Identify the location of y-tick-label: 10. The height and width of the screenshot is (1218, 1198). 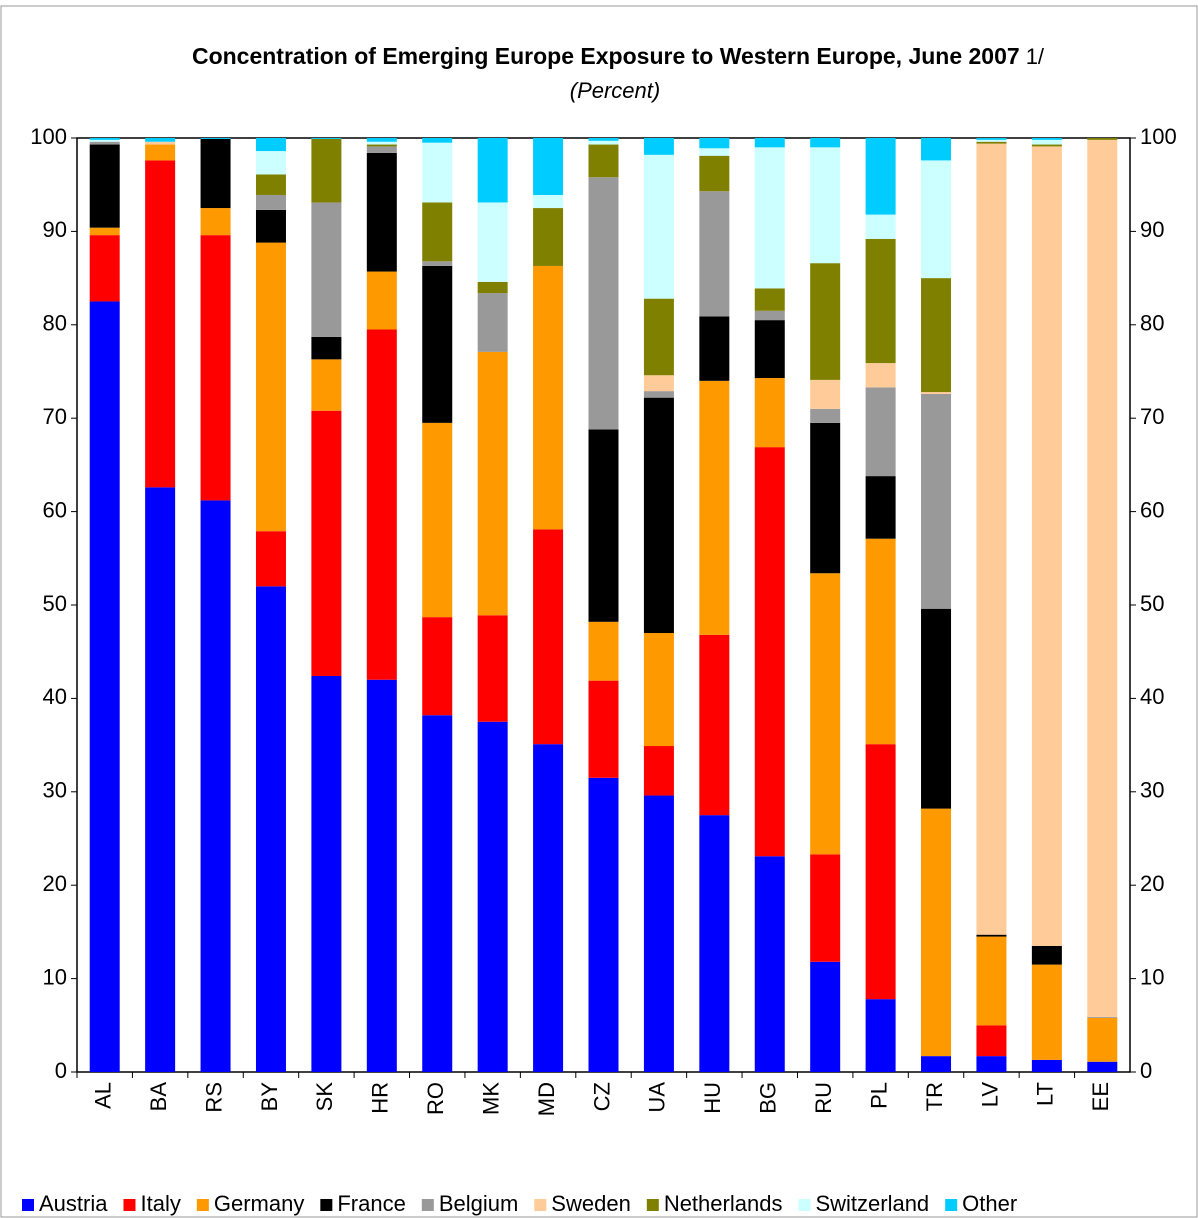
(55, 976).